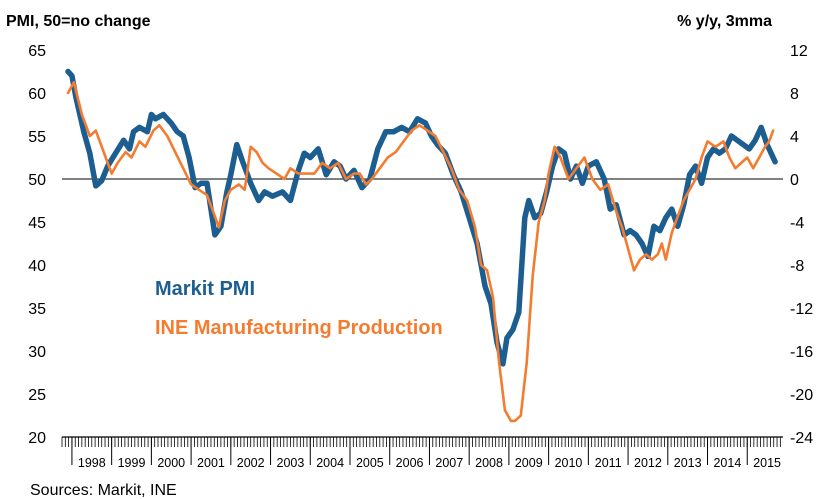 Image resolution: width=830 pixels, height=499 pixels. What do you see at coordinates (648, 463) in the screenshot?
I see `x-tick-label: 2012` at bounding box center [648, 463].